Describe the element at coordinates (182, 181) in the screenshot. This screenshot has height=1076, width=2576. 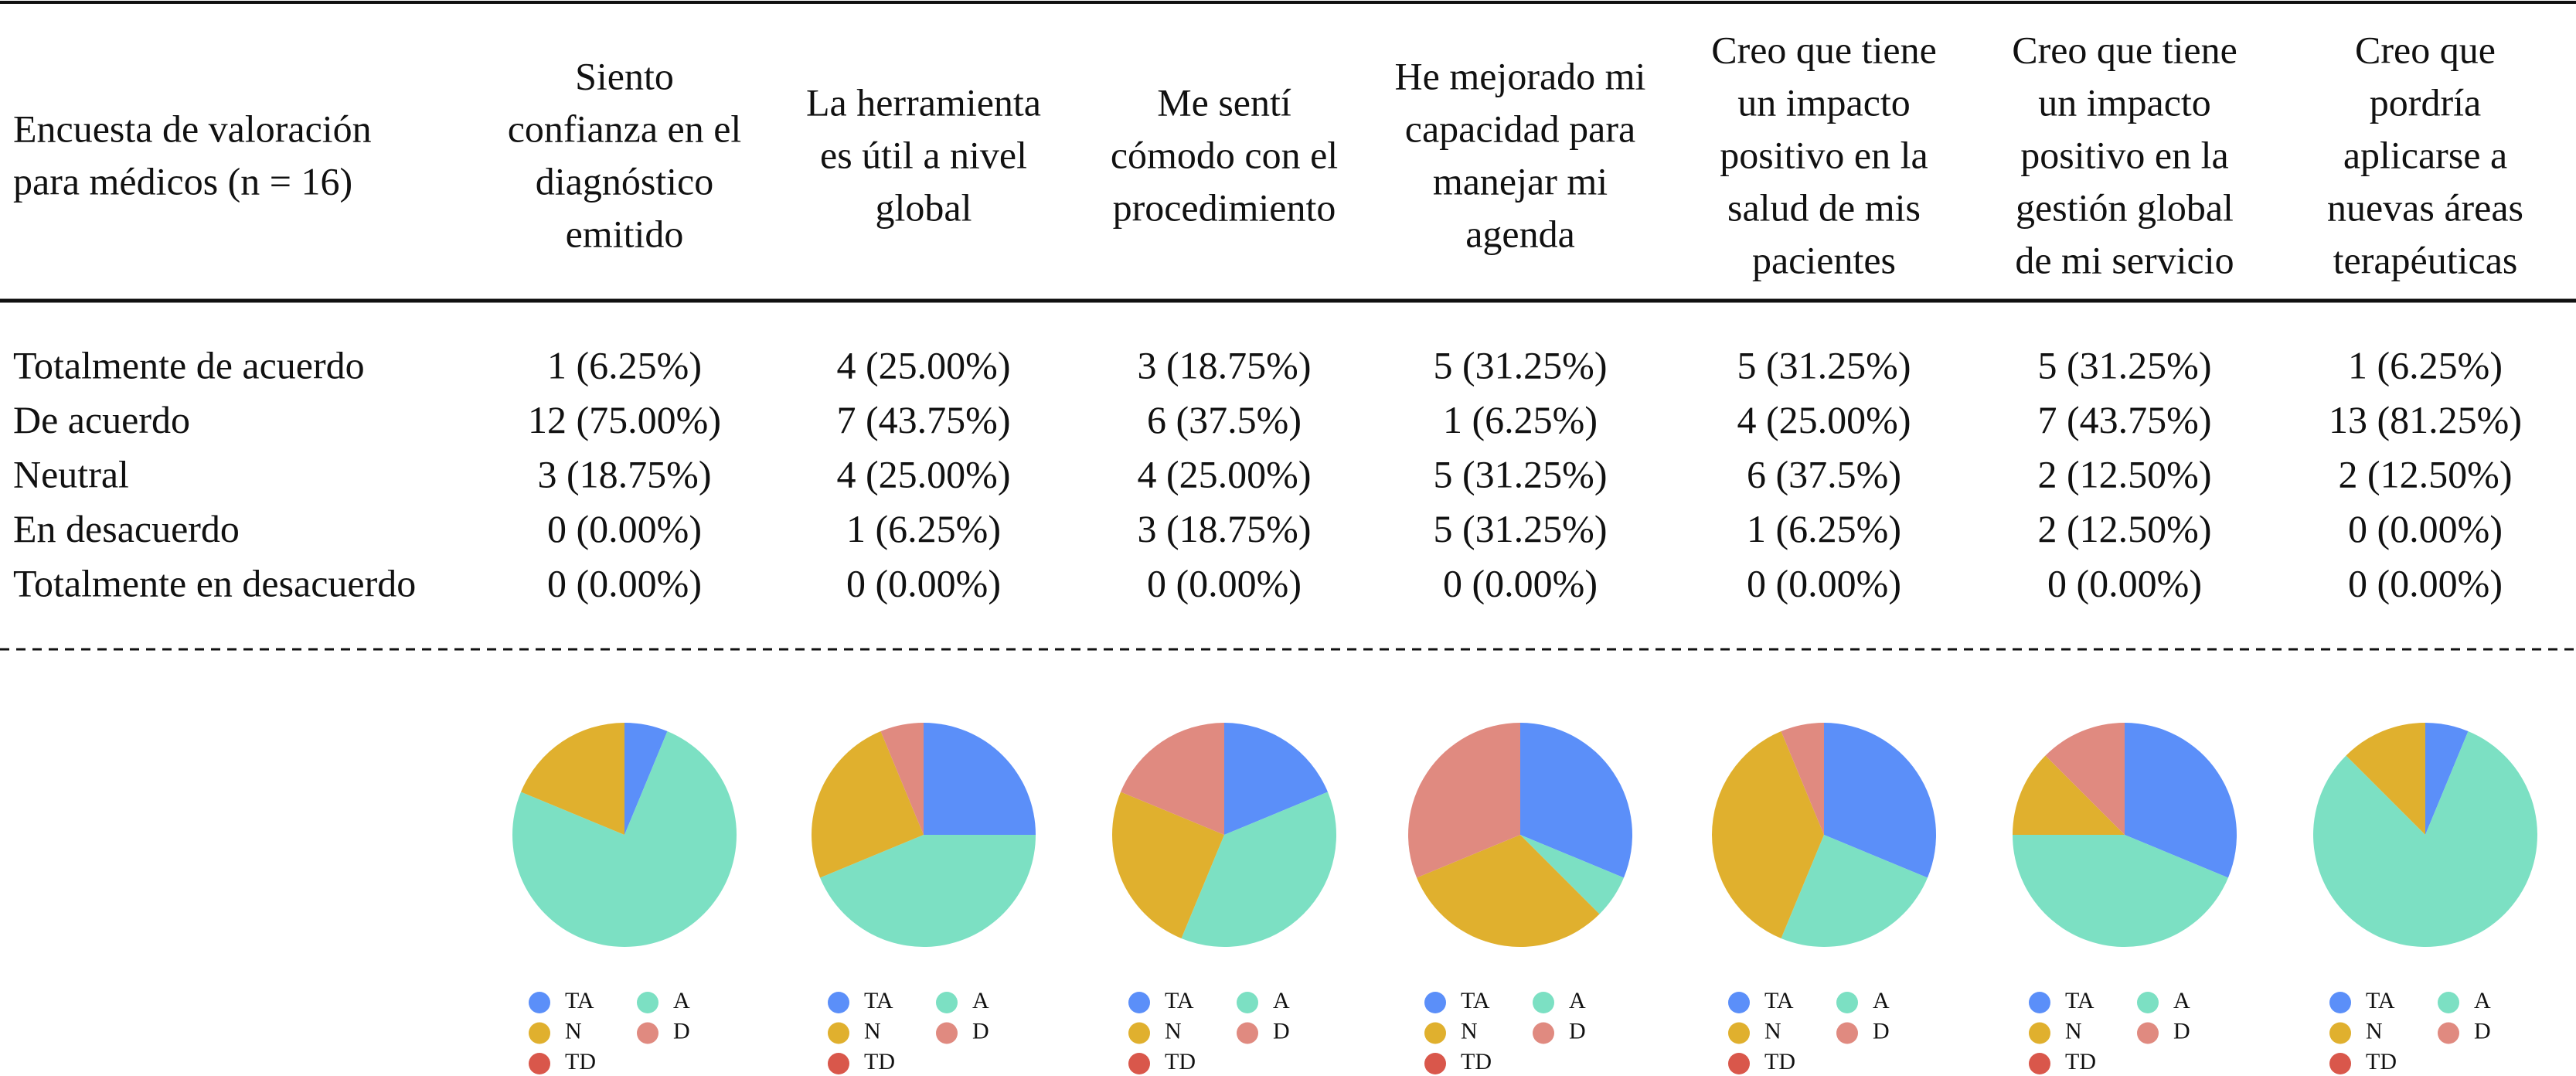
I see `header-text: para médicos (n = 16)` at that location.